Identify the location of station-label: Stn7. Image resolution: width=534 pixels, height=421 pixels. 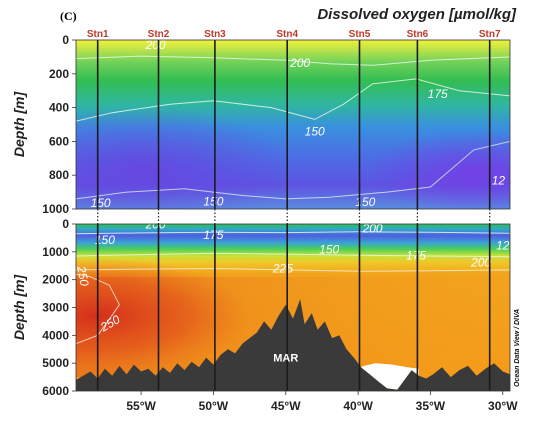
(490, 34).